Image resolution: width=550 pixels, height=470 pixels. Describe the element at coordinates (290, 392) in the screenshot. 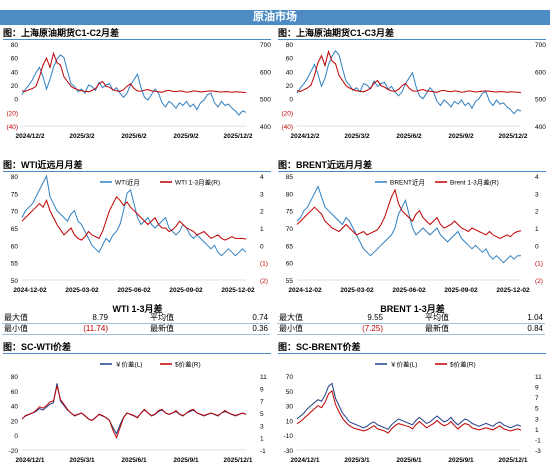

I see `y-left-tick-label: 50` at that location.